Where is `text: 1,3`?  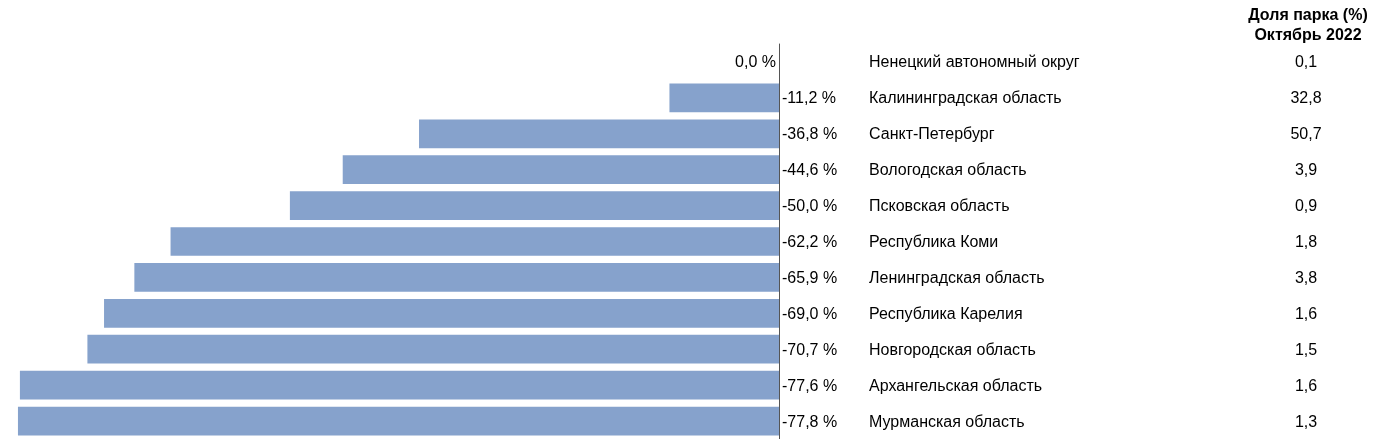
text: 1,3 is located at coordinates (1306, 421).